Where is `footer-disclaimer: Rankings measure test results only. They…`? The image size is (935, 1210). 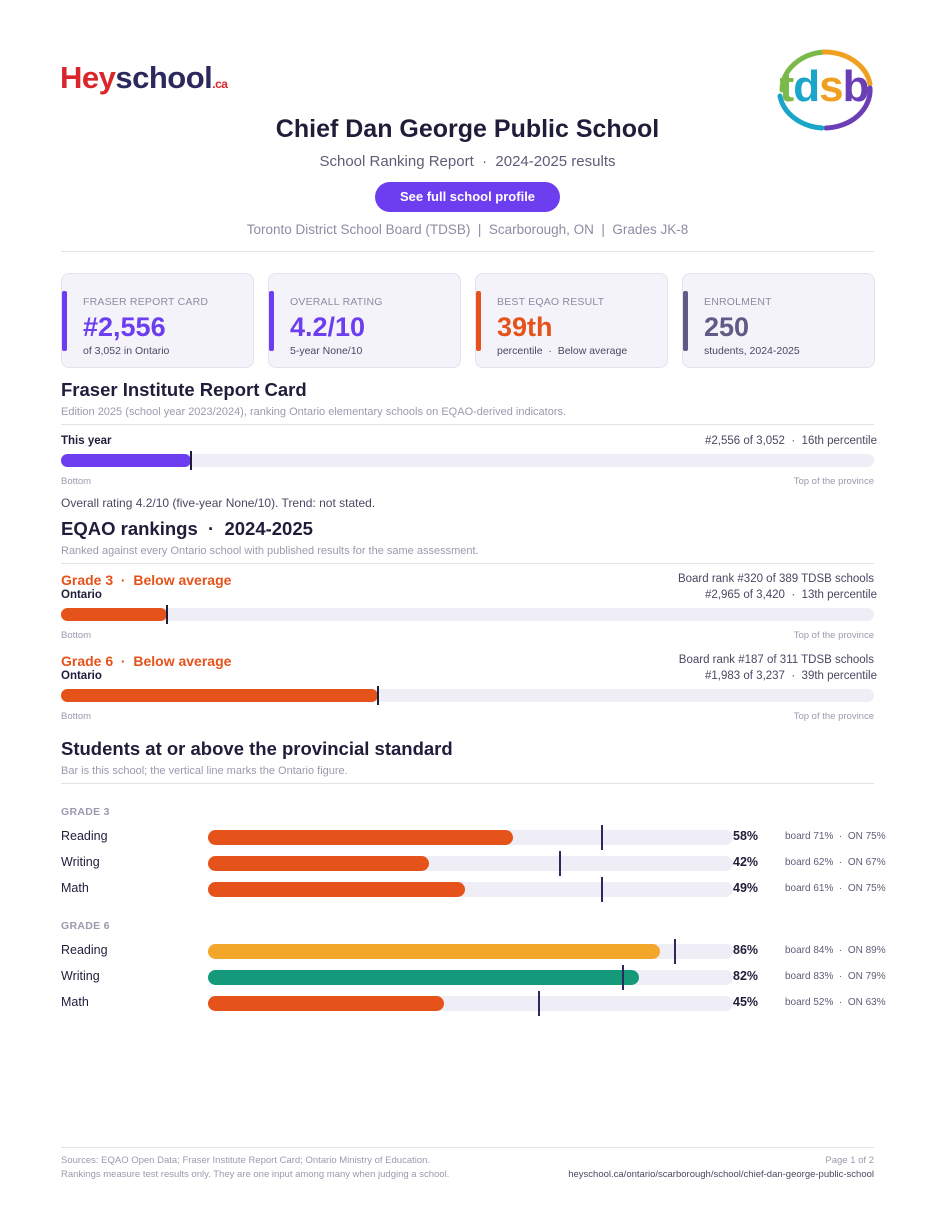 footer-disclaimer: Rankings measure test results only. They… is located at coordinates (255, 1174).